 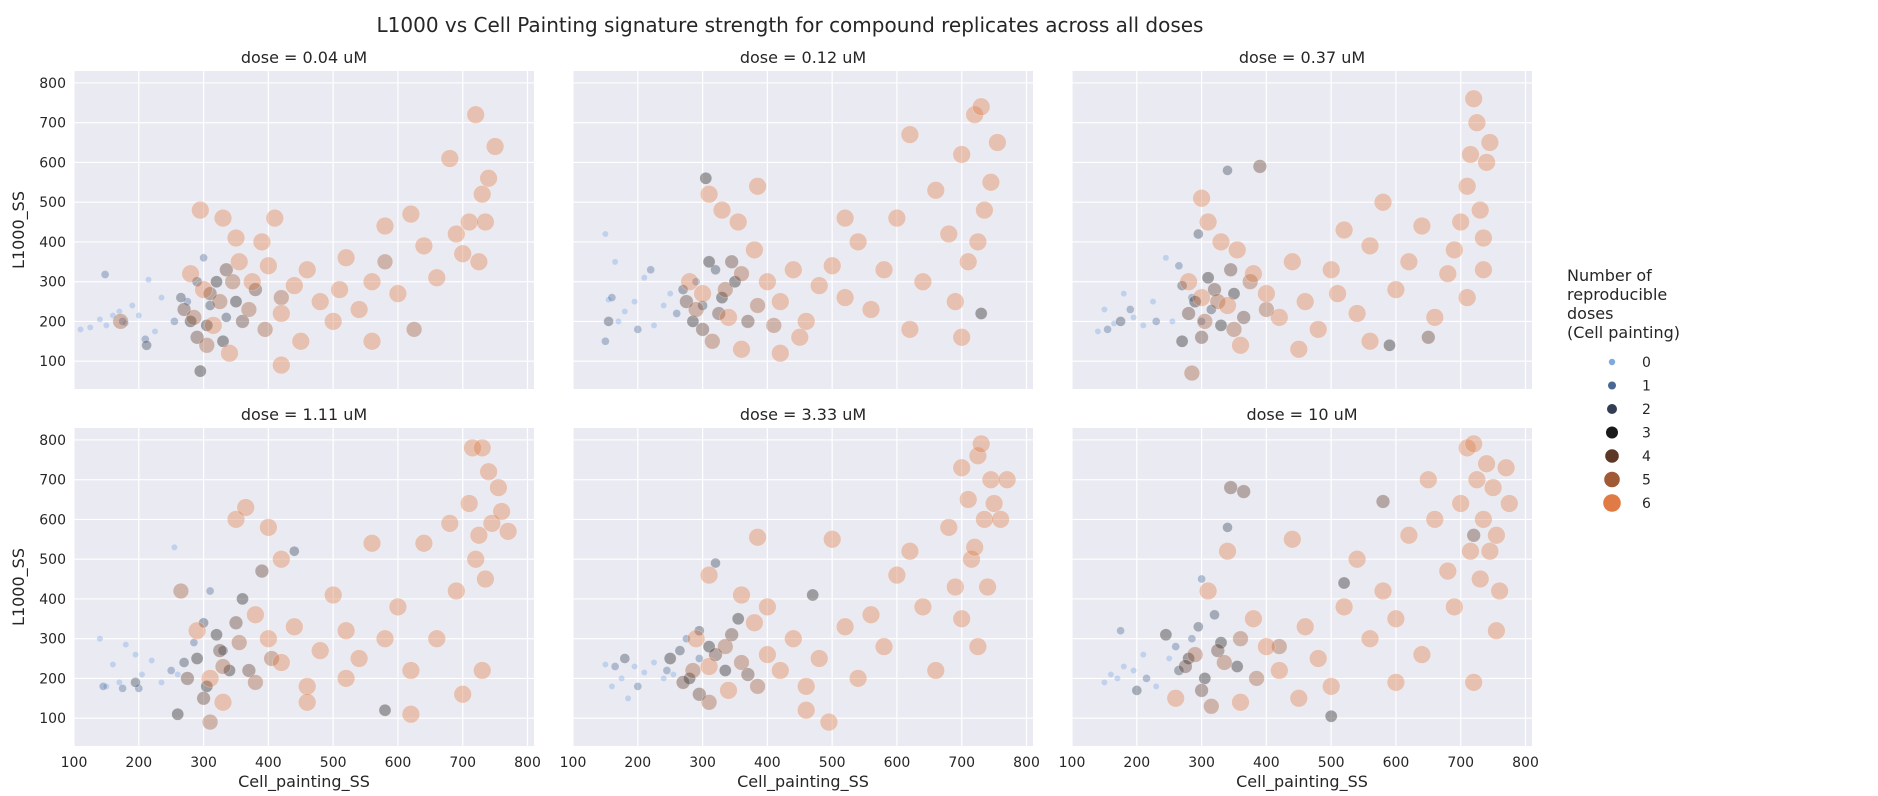 What do you see at coordinates (1646, 363) in the screenshot?
I see `legend-label: 0` at bounding box center [1646, 363].